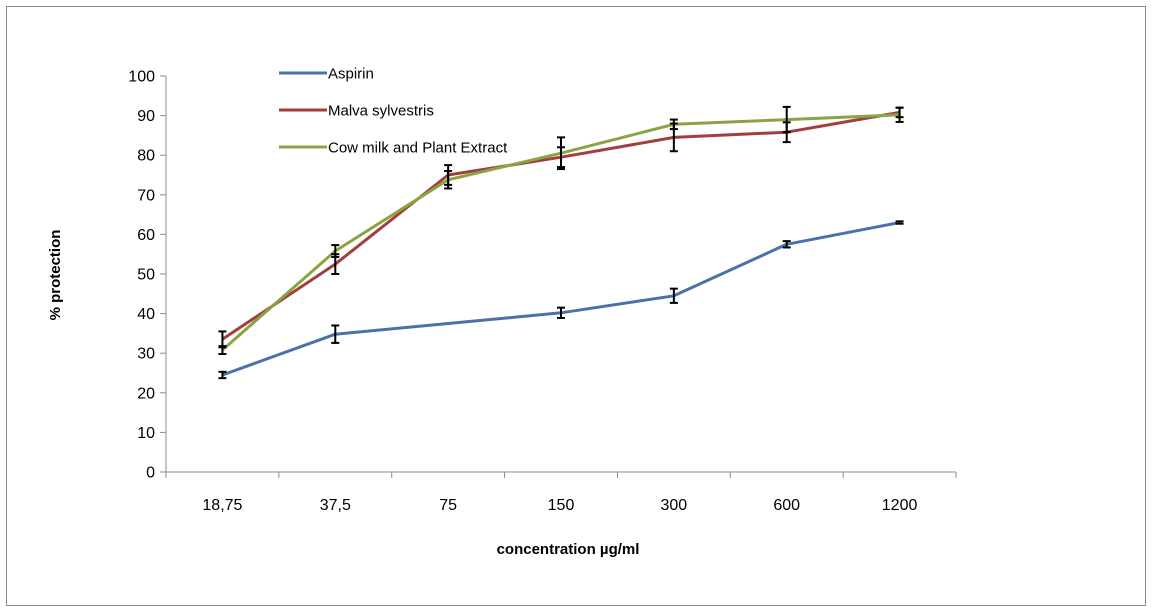 This screenshot has height=615, width=1155. I want to click on y-tick-label: 20, so click(146, 393).